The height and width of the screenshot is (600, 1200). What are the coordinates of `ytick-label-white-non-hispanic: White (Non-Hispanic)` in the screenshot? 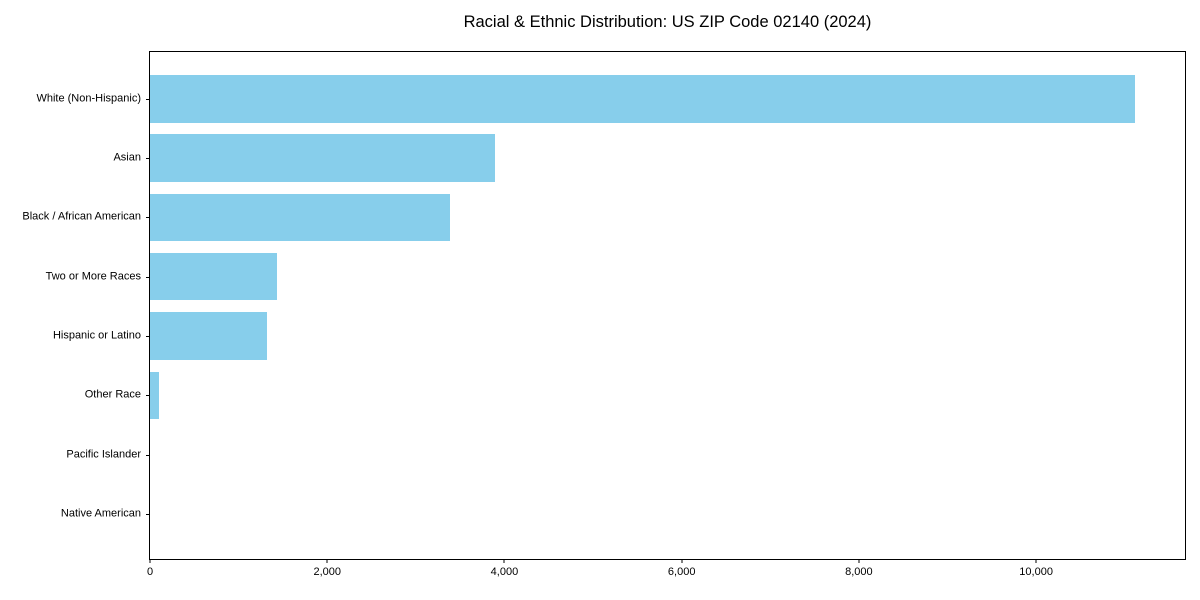 It's located at (88, 98).